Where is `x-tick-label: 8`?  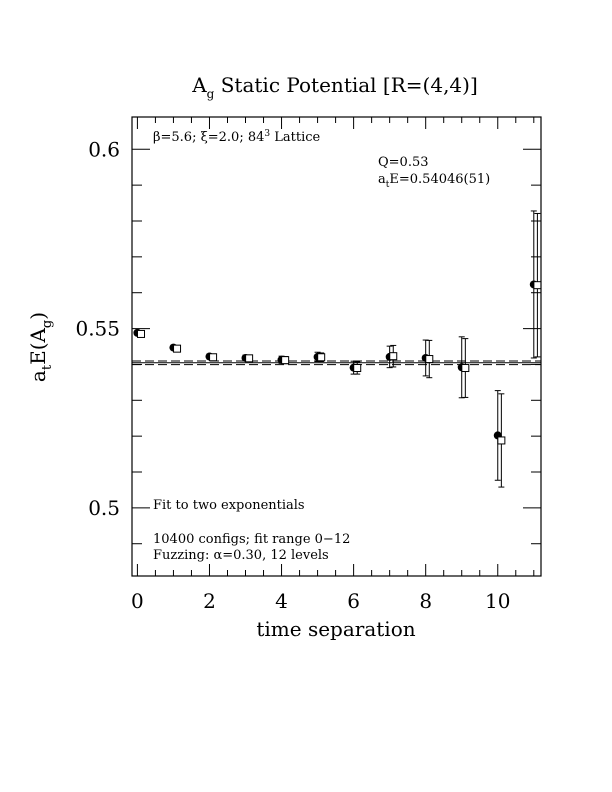
x-tick-label: 8 is located at coordinates (425, 601).